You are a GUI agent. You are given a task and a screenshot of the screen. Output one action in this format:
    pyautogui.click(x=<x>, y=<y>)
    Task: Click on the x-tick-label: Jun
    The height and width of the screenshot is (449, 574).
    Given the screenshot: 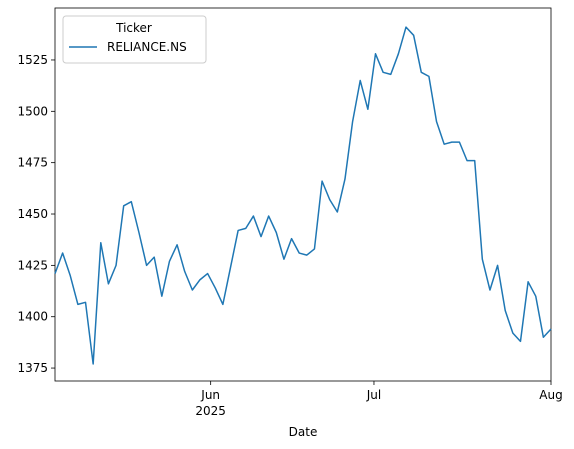 What is the action you would take?
    pyautogui.click(x=210, y=395)
    